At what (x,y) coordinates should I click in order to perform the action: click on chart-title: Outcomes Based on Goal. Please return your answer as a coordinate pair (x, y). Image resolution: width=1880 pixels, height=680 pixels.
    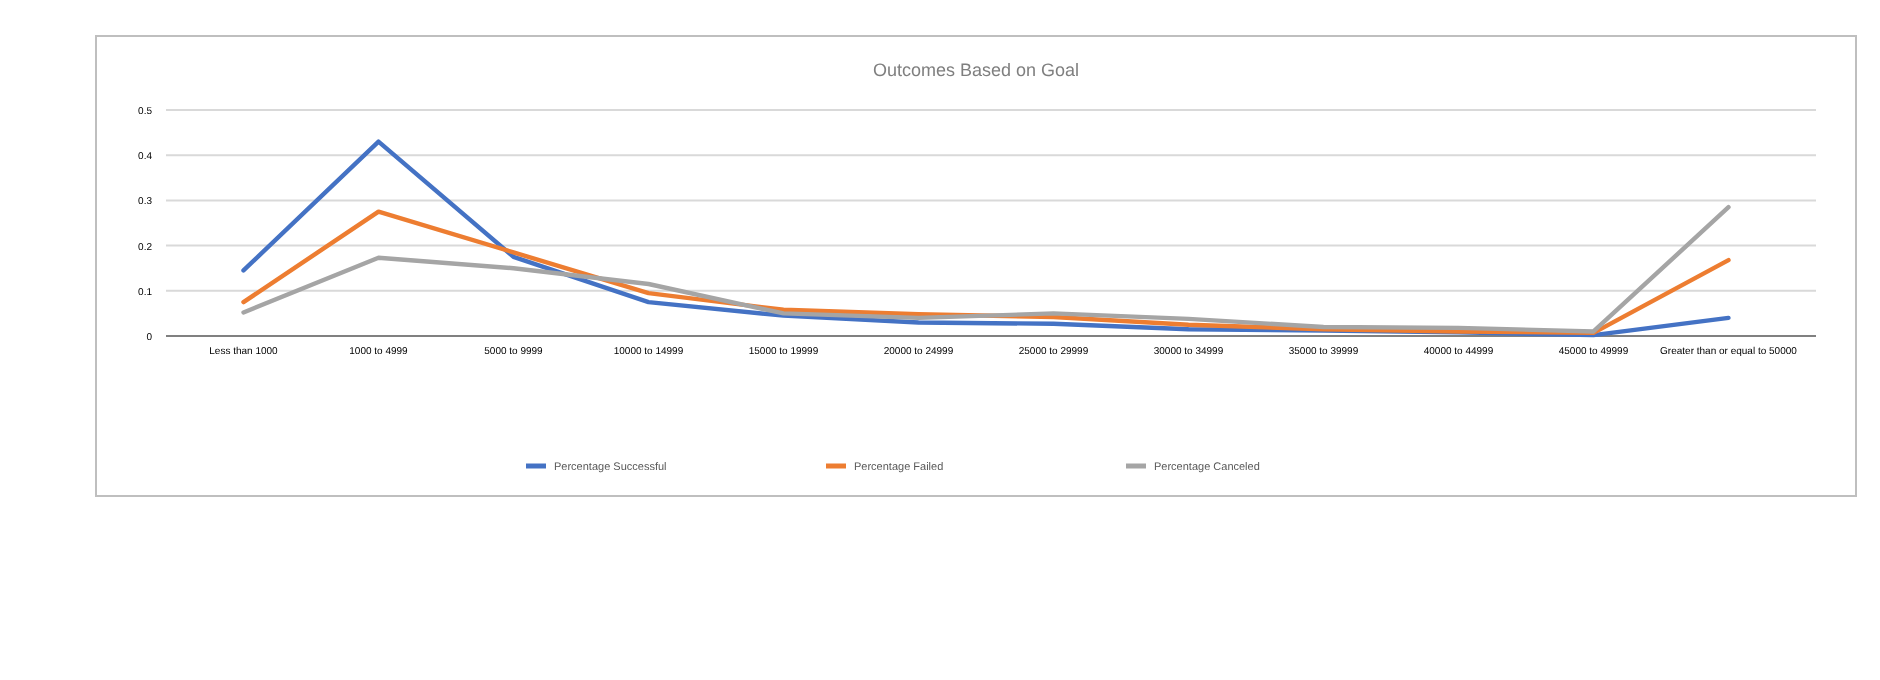
    Looking at the image, I should click on (976, 70).